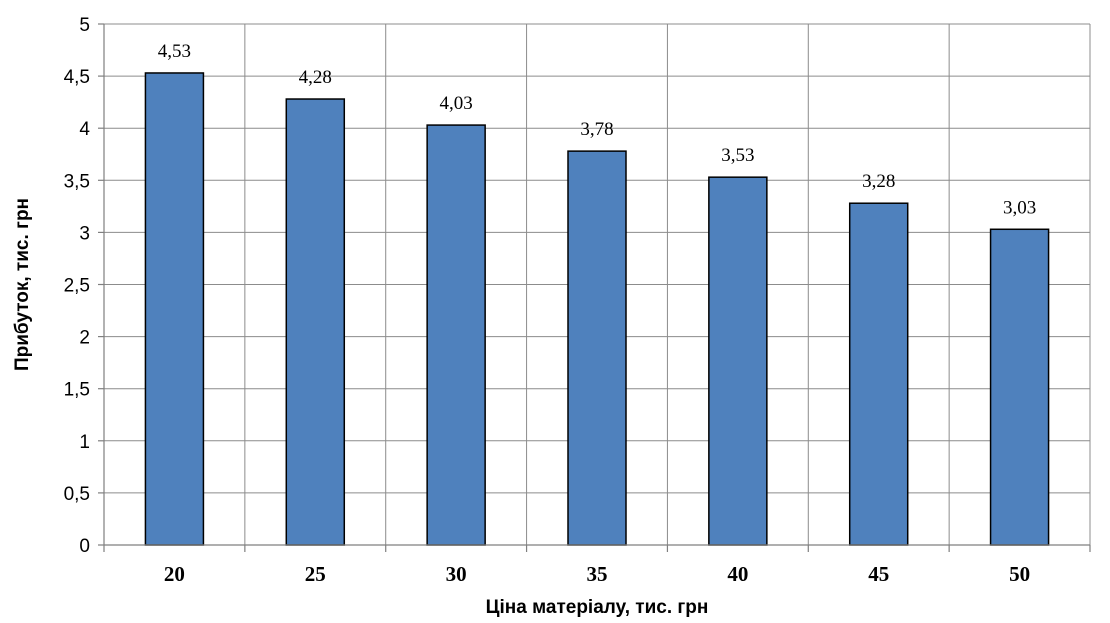 The image size is (1110, 623). I want to click on y-tick-label: 0,5, so click(77, 494).